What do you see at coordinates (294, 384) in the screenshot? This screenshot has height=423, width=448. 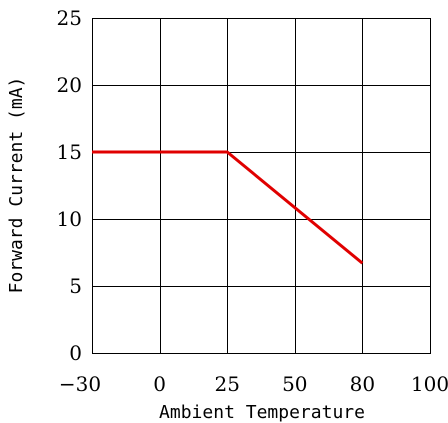 I see `x-tick-label: 50` at bounding box center [294, 384].